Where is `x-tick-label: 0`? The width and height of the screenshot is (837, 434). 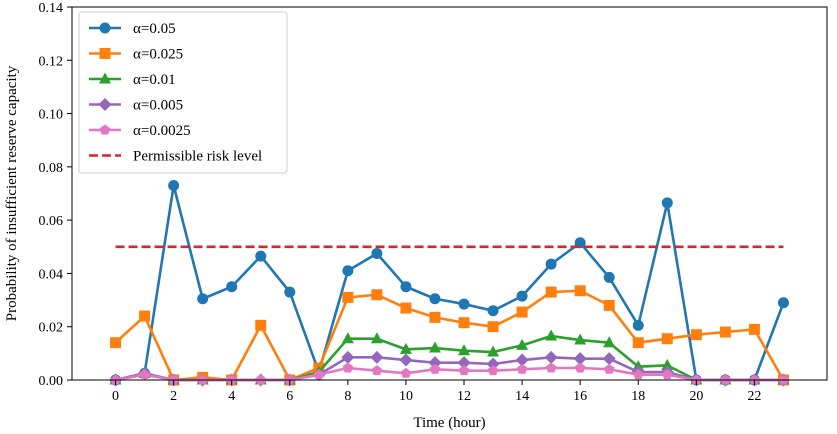
x-tick-label: 0 is located at coordinates (115, 396).